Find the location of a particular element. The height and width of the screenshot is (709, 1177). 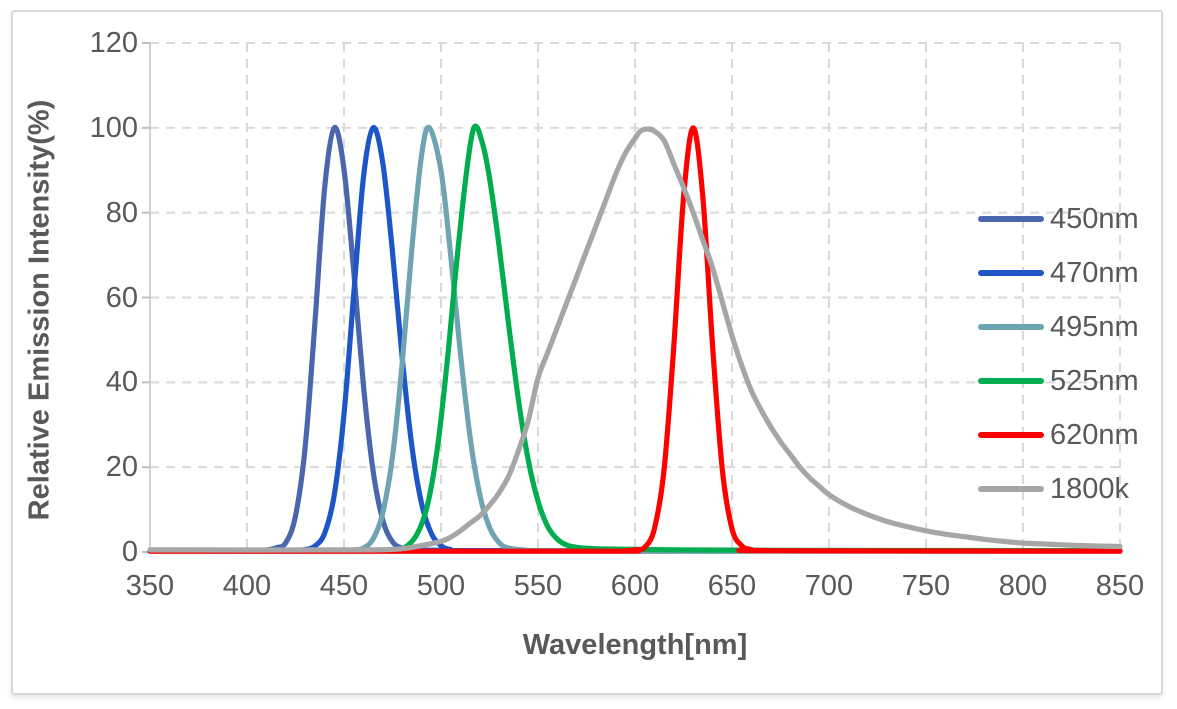

x-tick-label: 500 is located at coordinates (441, 586).